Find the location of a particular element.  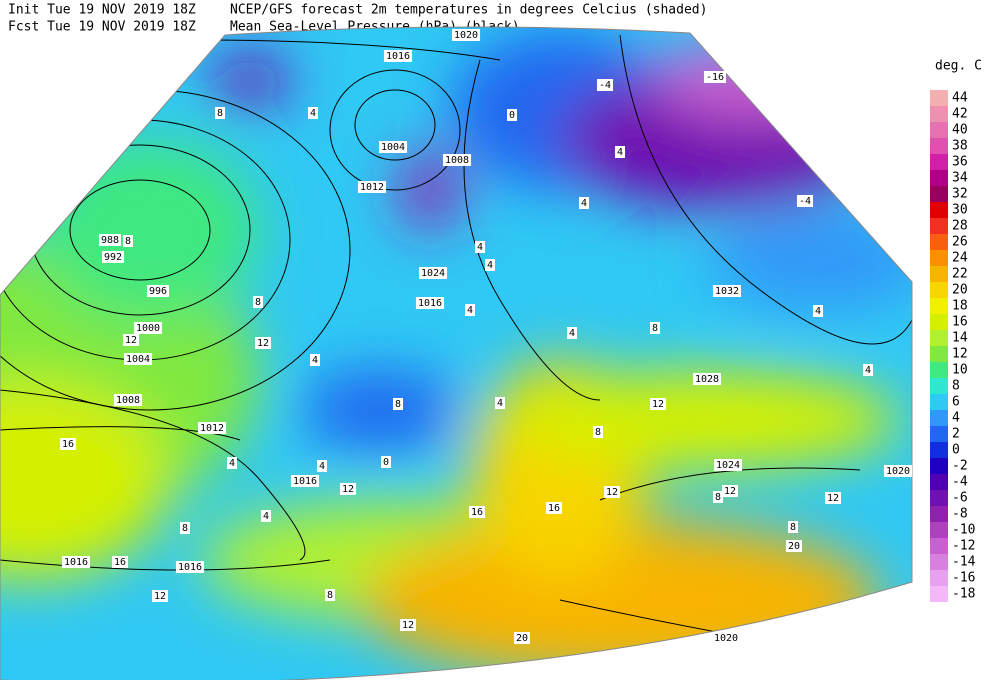

isobar-label: 988 is located at coordinates (110, 240).